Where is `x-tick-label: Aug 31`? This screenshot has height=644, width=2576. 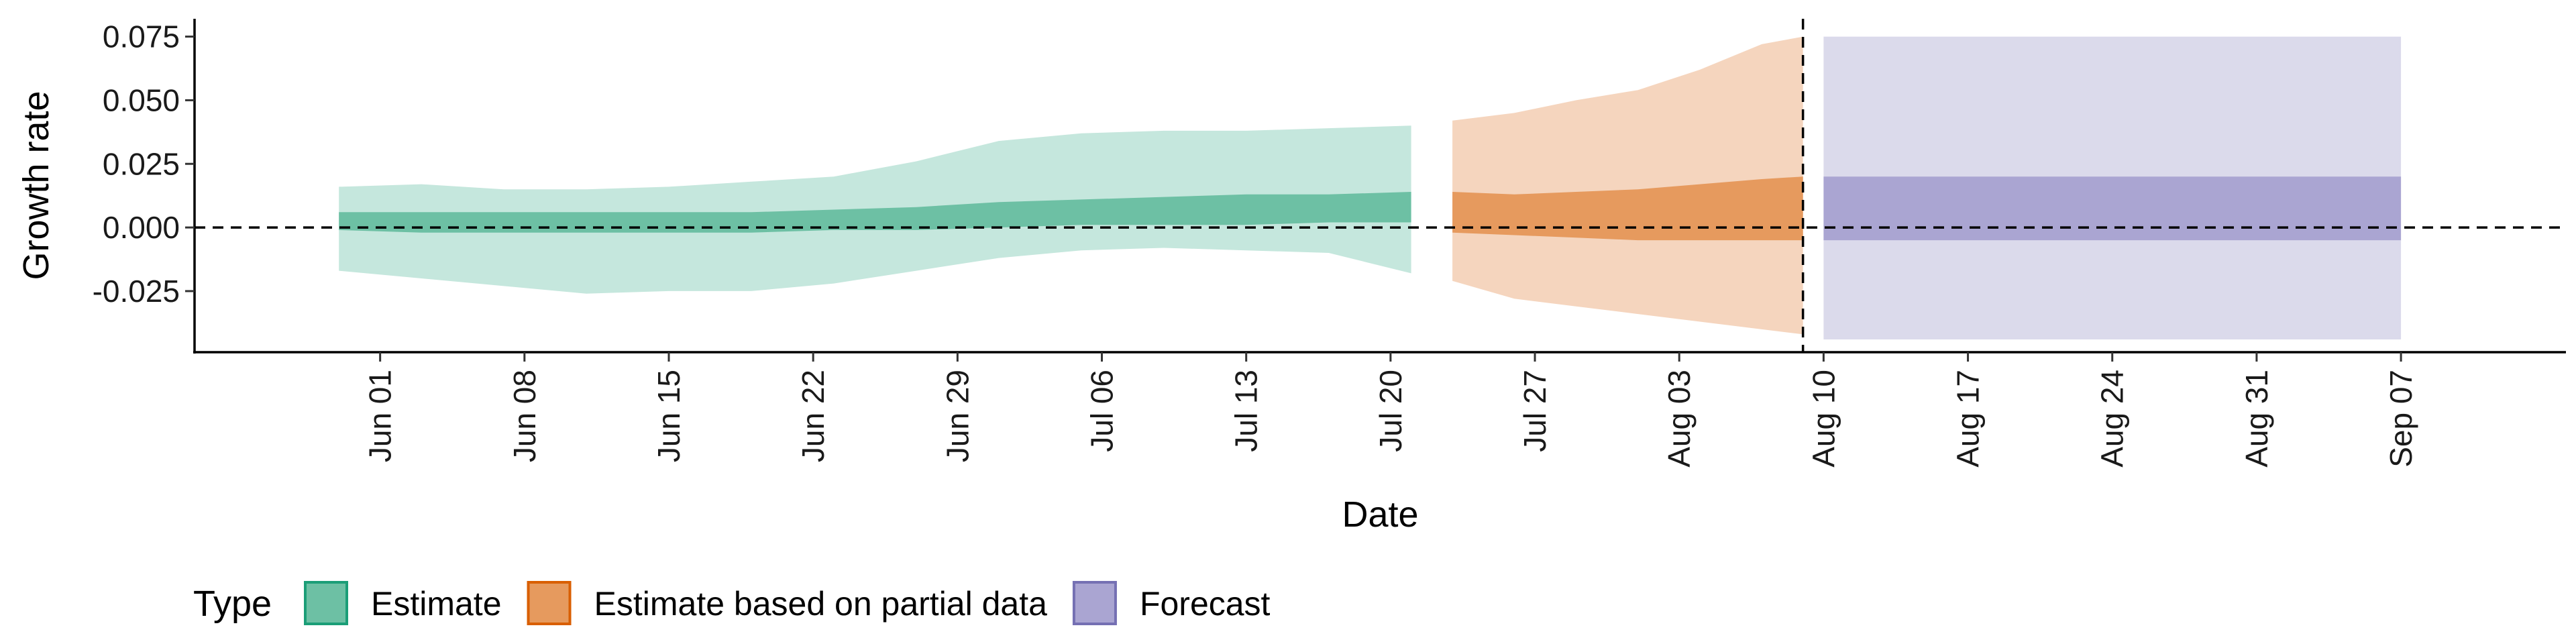
x-tick-label: Aug 31 is located at coordinates (2256, 419).